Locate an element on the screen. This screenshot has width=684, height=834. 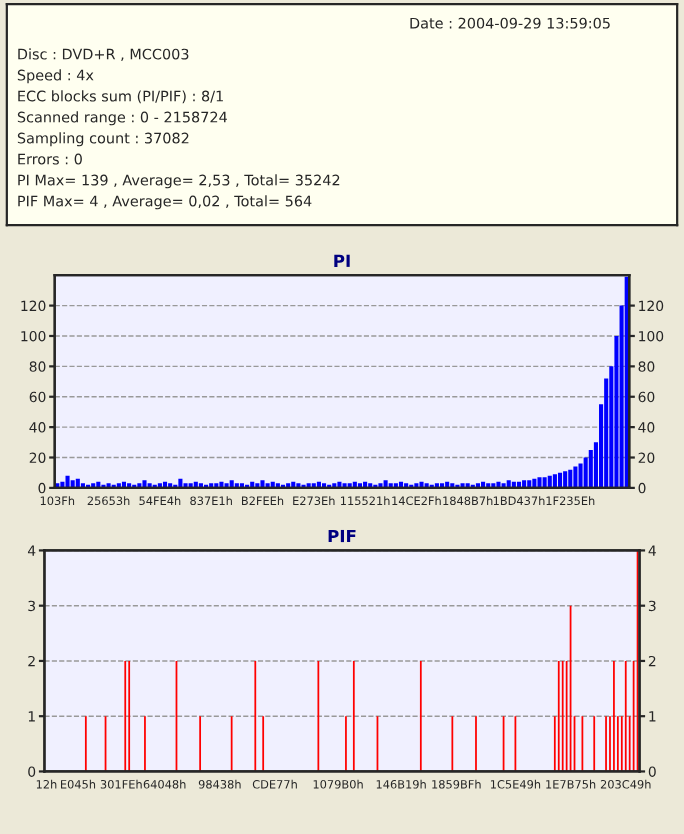
chart-title: PI is located at coordinates (342, 260).